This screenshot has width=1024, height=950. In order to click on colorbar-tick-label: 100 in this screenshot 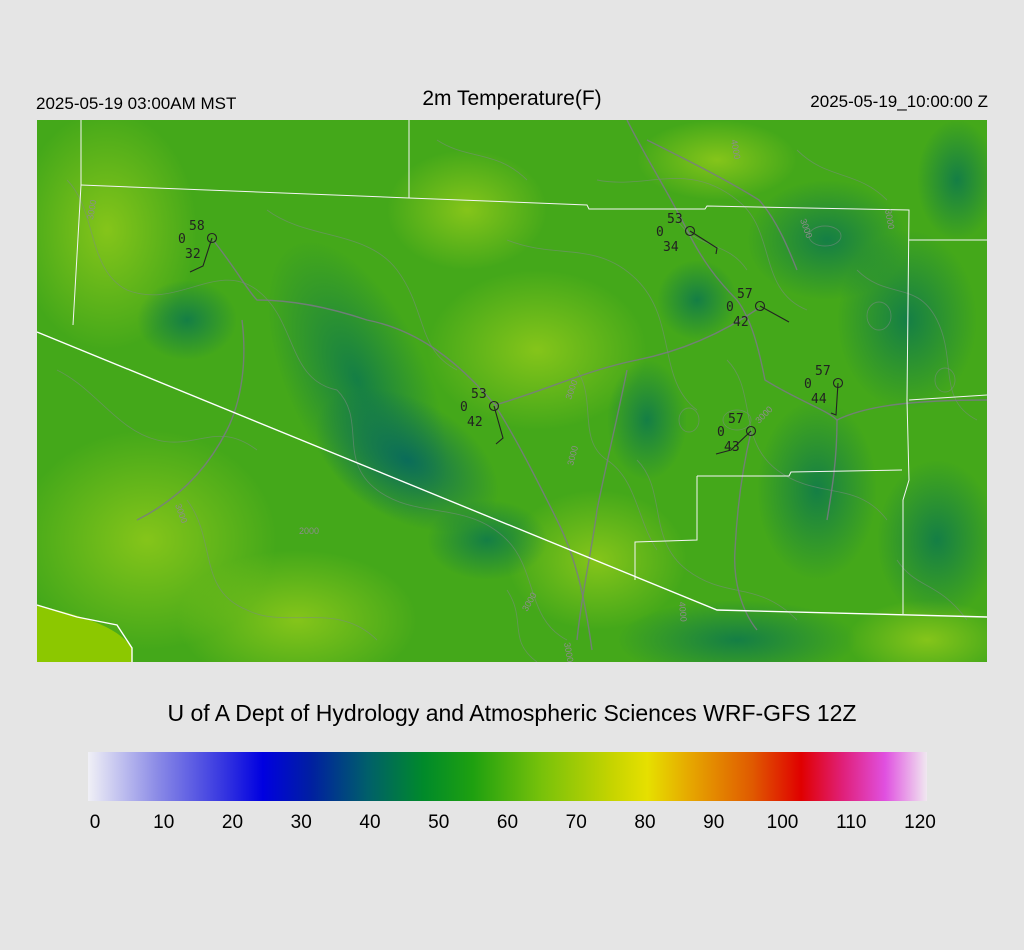, I will do `click(782, 822)`.